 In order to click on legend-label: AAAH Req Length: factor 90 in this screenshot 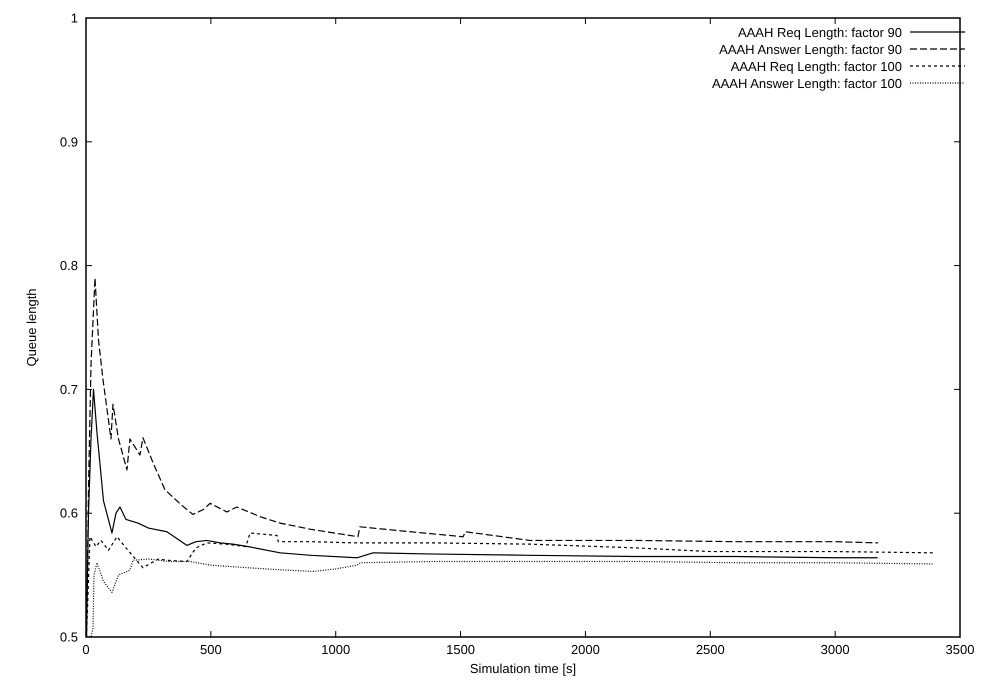, I will do `click(820, 32)`.